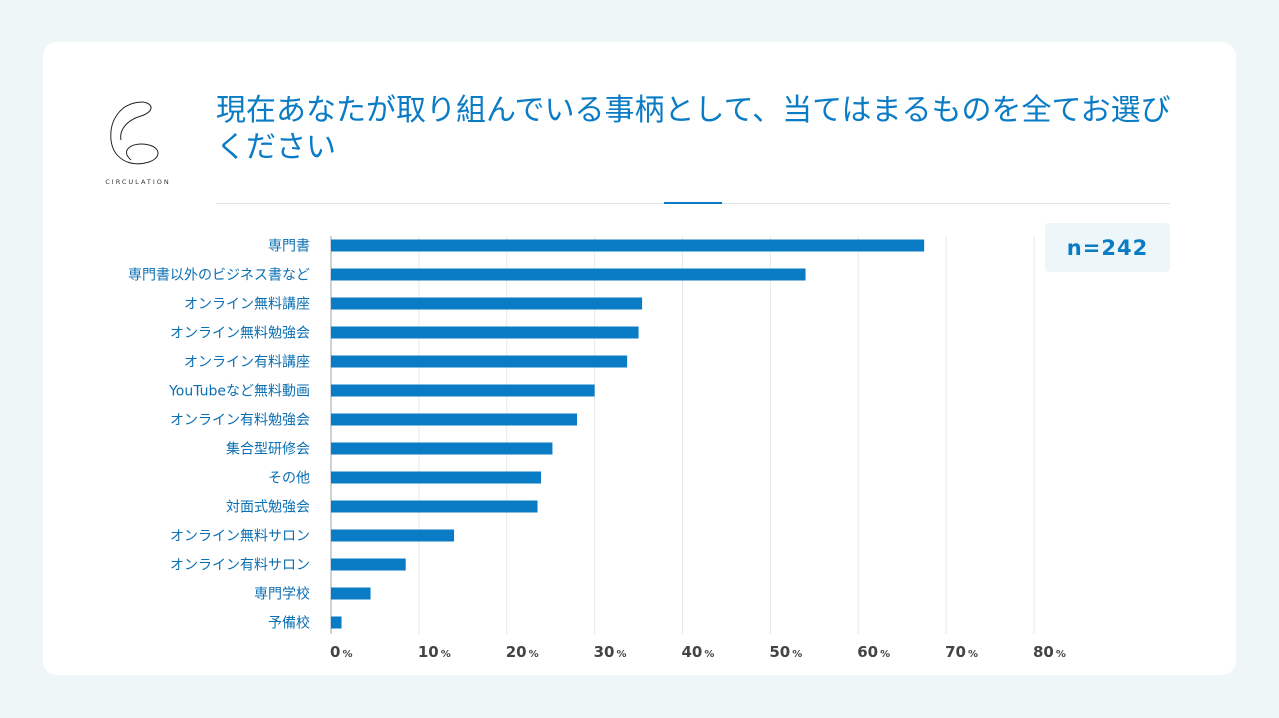 This screenshot has width=1279, height=718. Describe the element at coordinates (692, 652) in the screenshot. I see `x-tick-value: 40` at that location.